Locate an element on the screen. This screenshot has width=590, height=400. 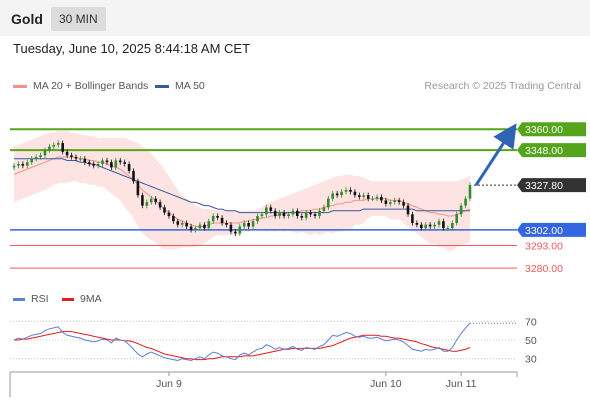
legend-rsi-ma-swatch is located at coordinates (68, 299).